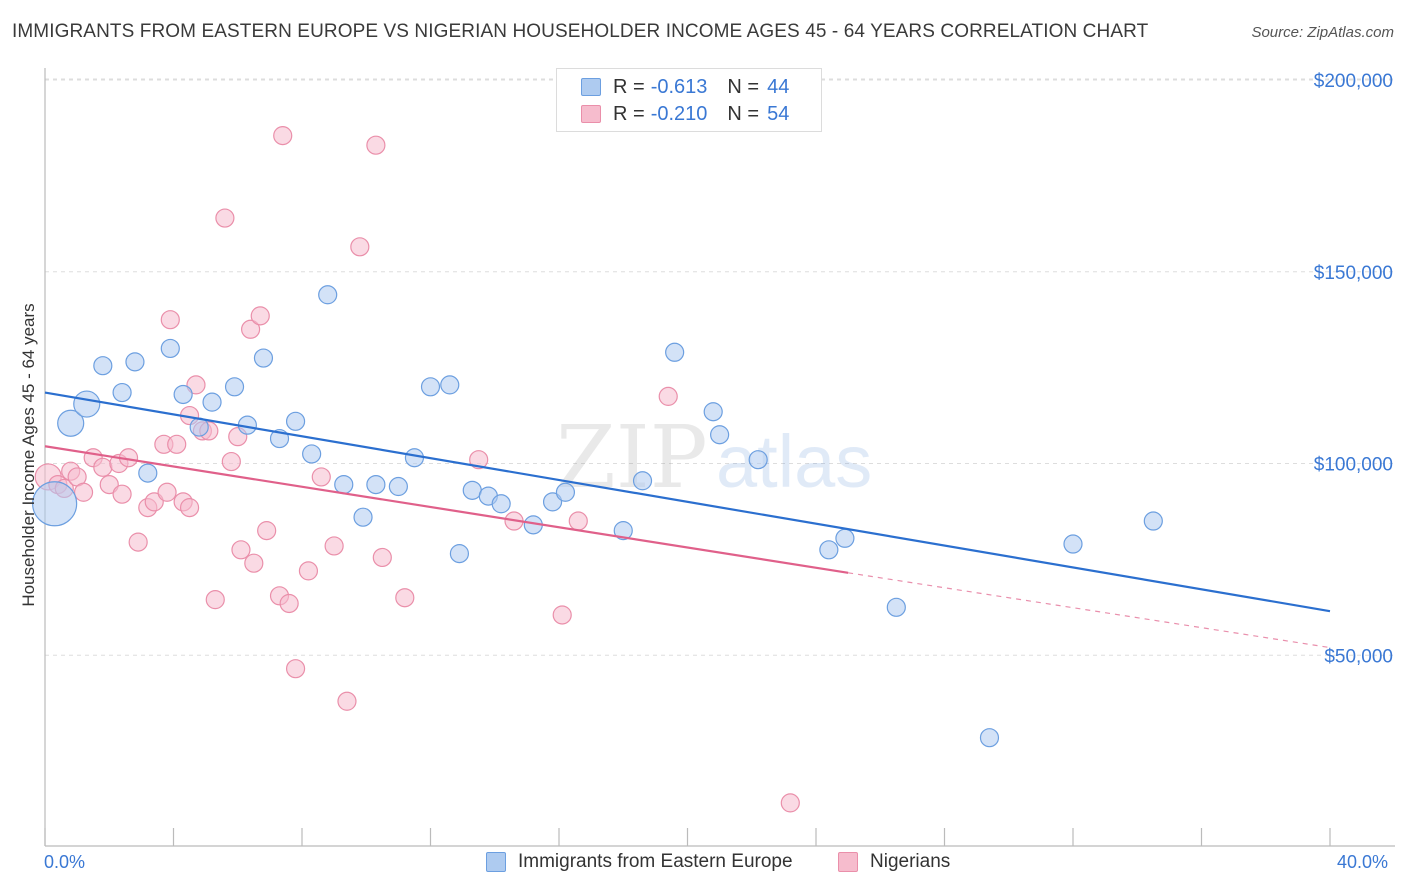 Image resolution: width=1406 pixels, height=892 pixels. What do you see at coordinates (910, 861) in the screenshot?
I see `bottom-legend-label: Nigerians` at bounding box center [910, 861].